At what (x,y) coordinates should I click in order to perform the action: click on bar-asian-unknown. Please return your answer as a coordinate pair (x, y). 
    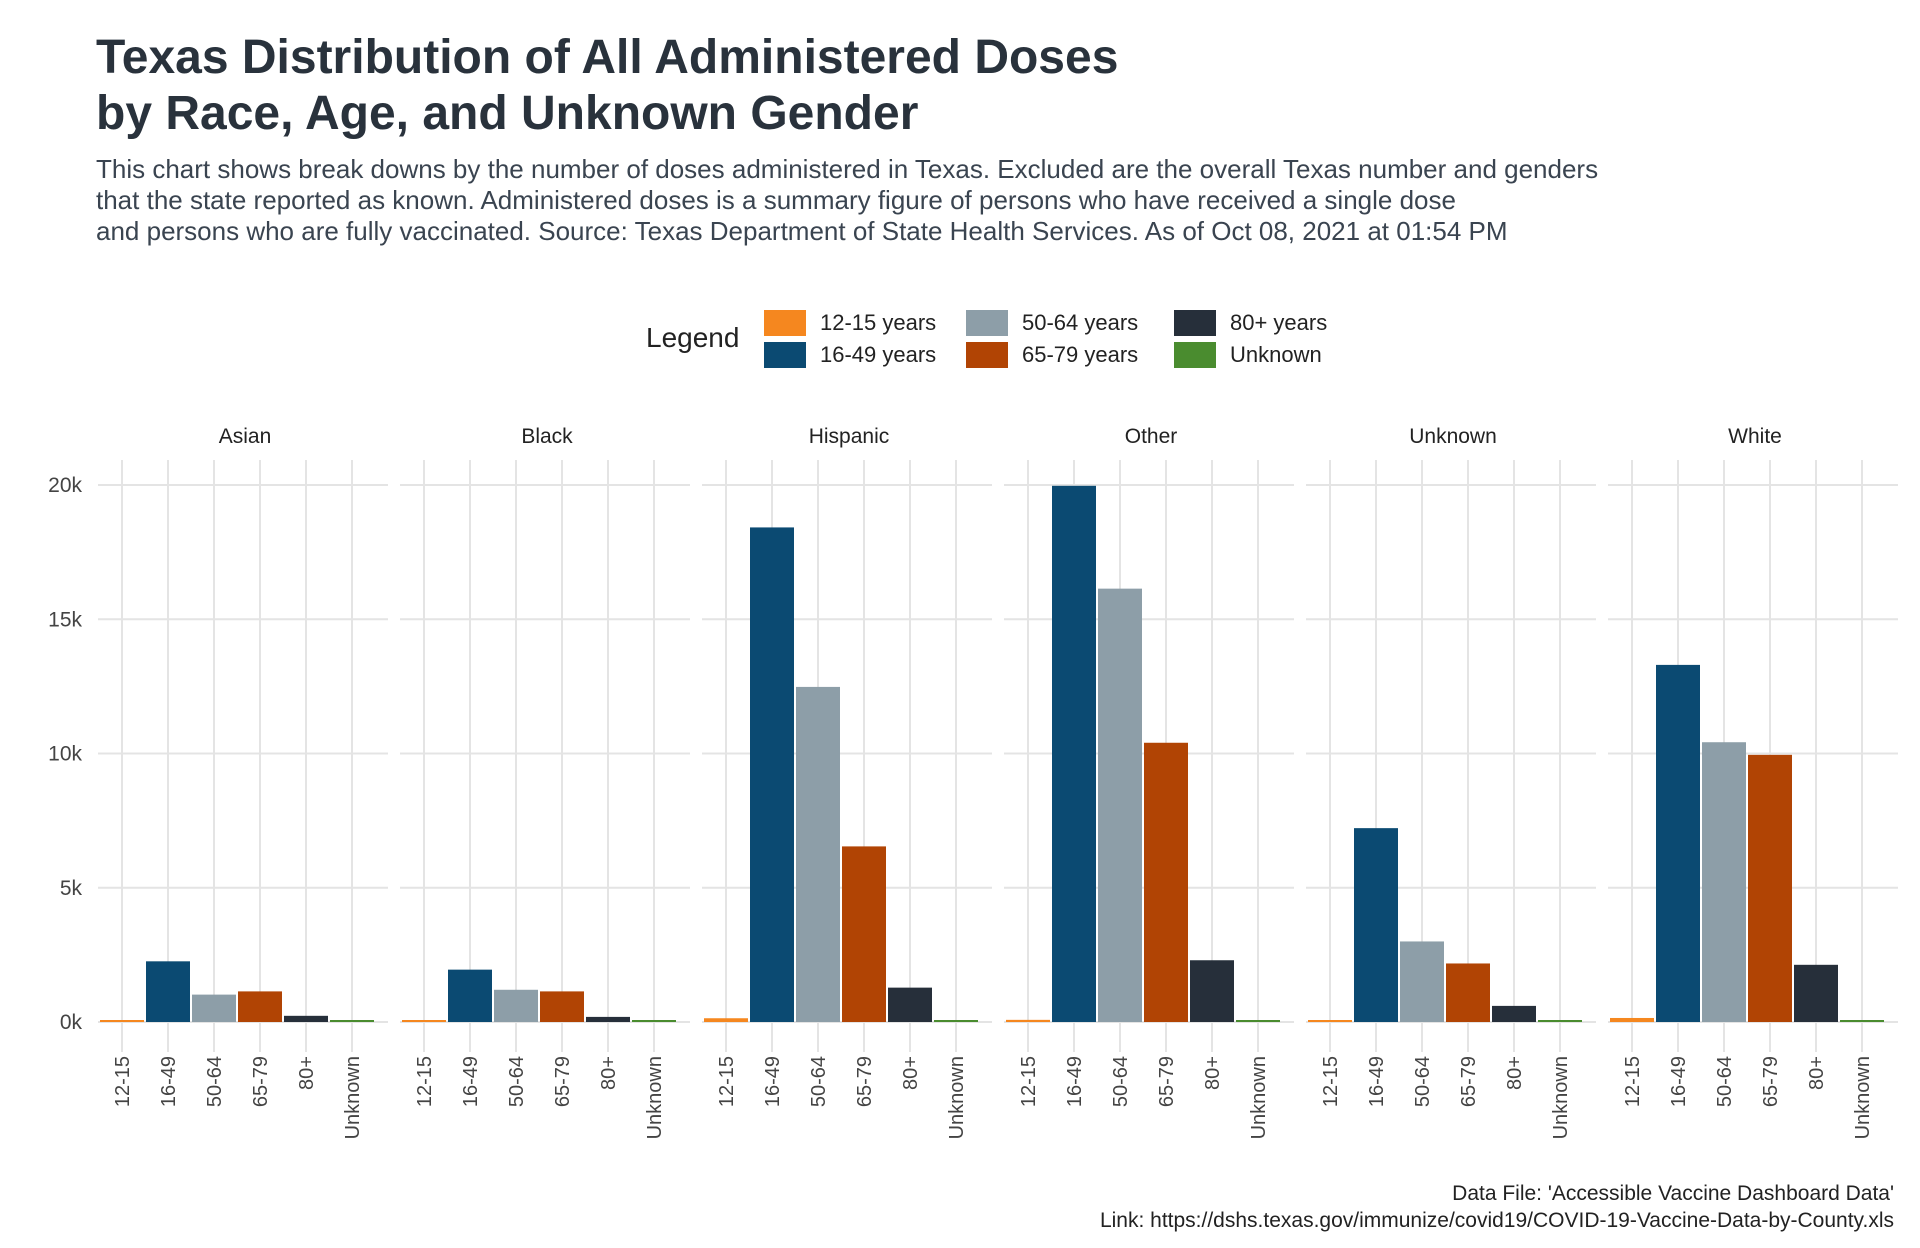
    Looking at the image, I should click on (352, 1021).